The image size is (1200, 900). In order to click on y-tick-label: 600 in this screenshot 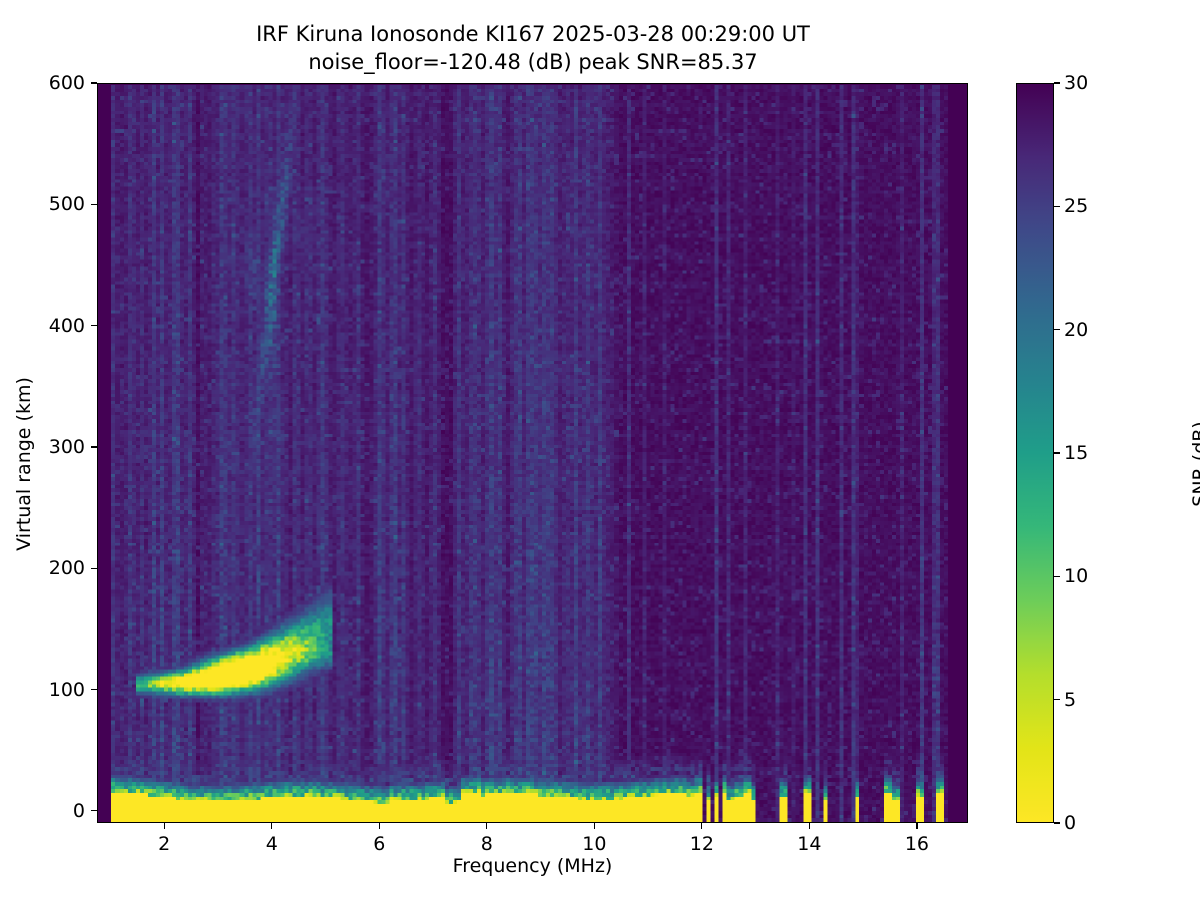, I will do `click(66, 83)`.